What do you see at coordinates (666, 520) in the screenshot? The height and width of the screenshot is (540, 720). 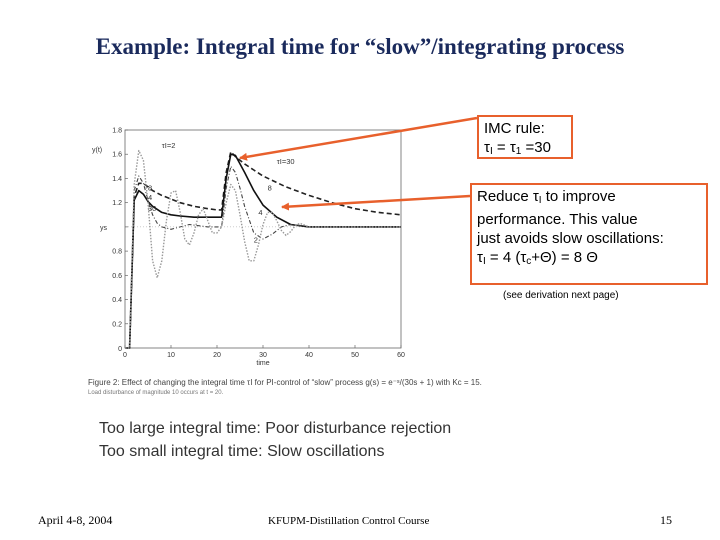 I see `page-number: 15` at bounding box center [666, 520].